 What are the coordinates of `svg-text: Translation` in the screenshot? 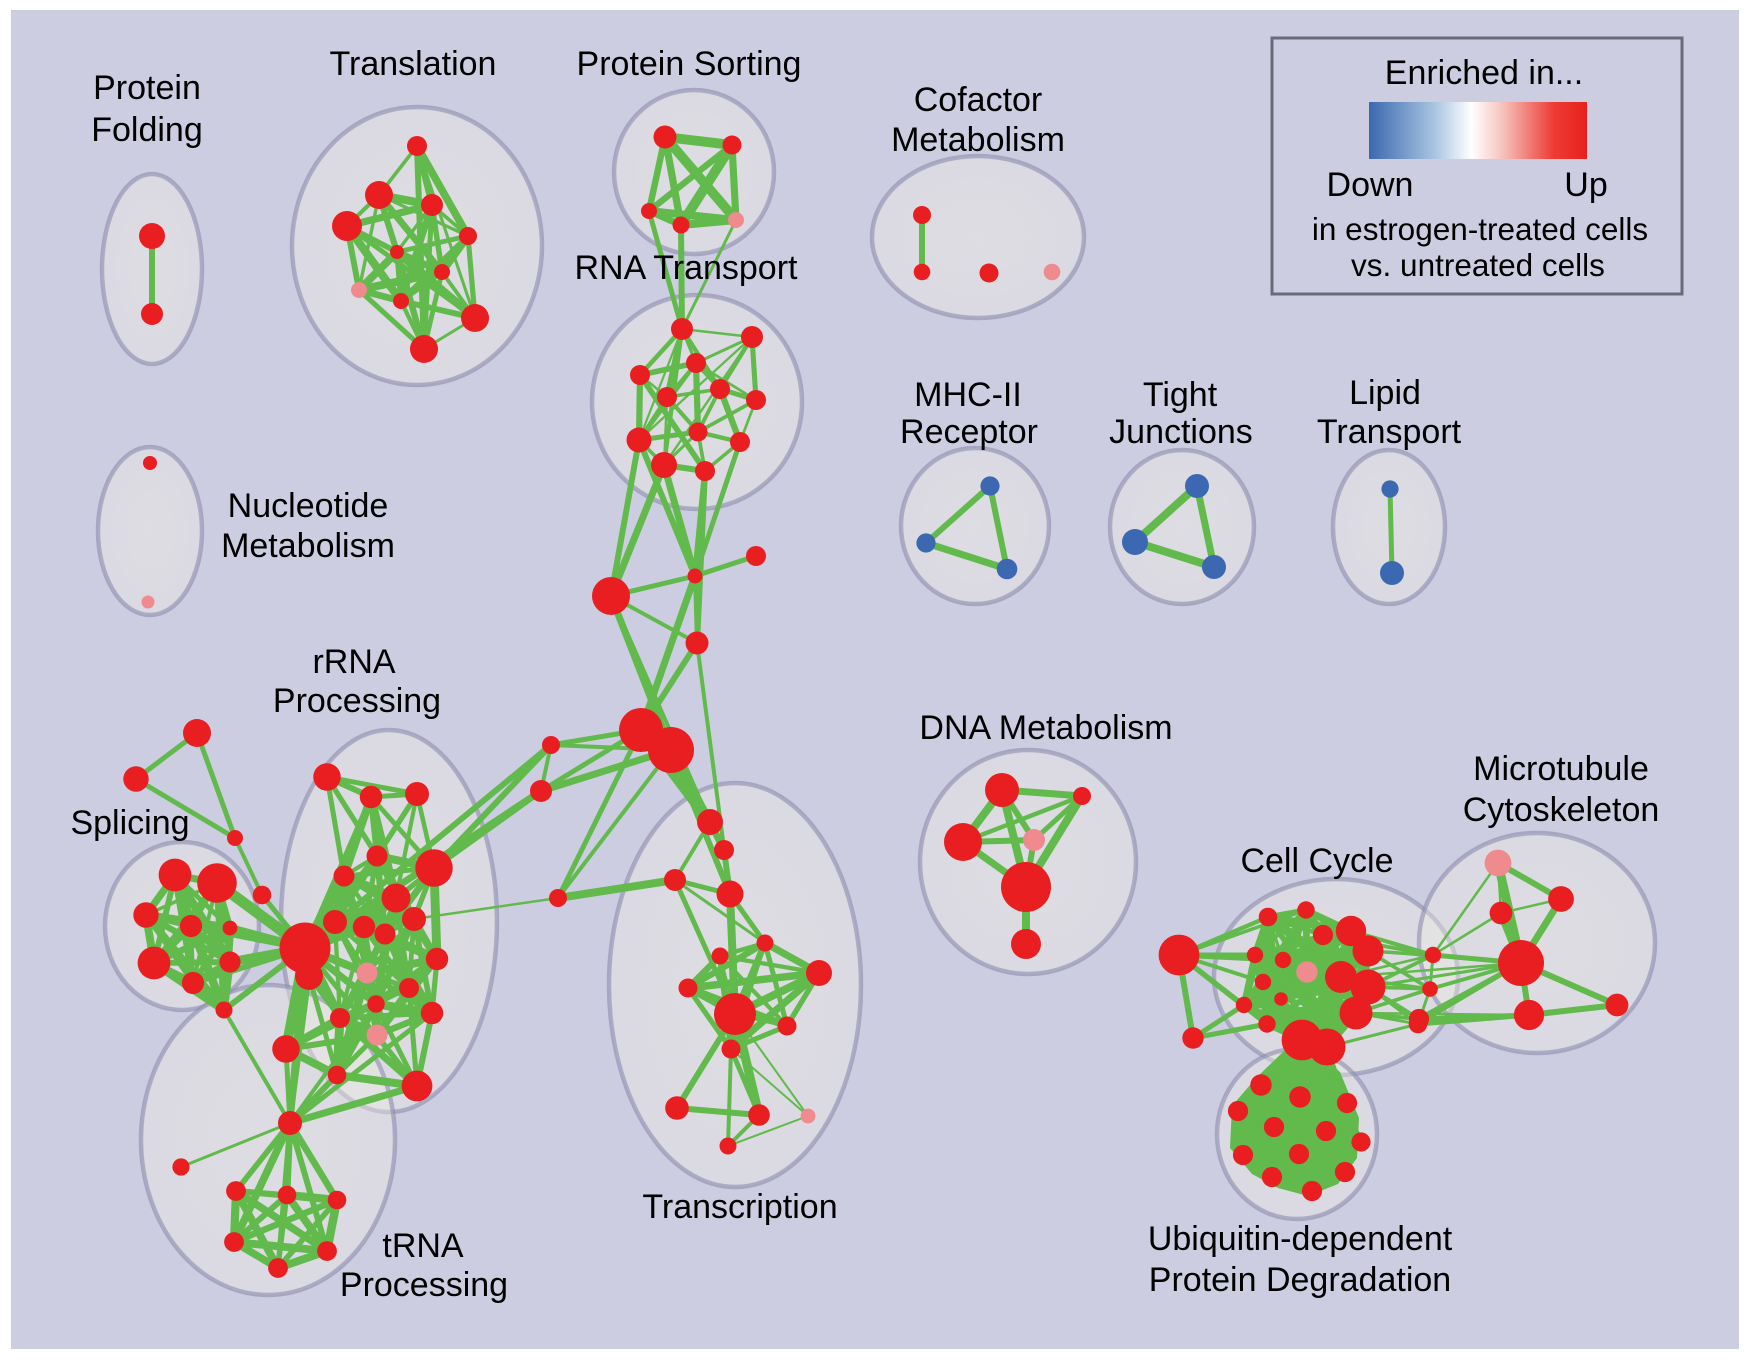 It's located at (413, 64).